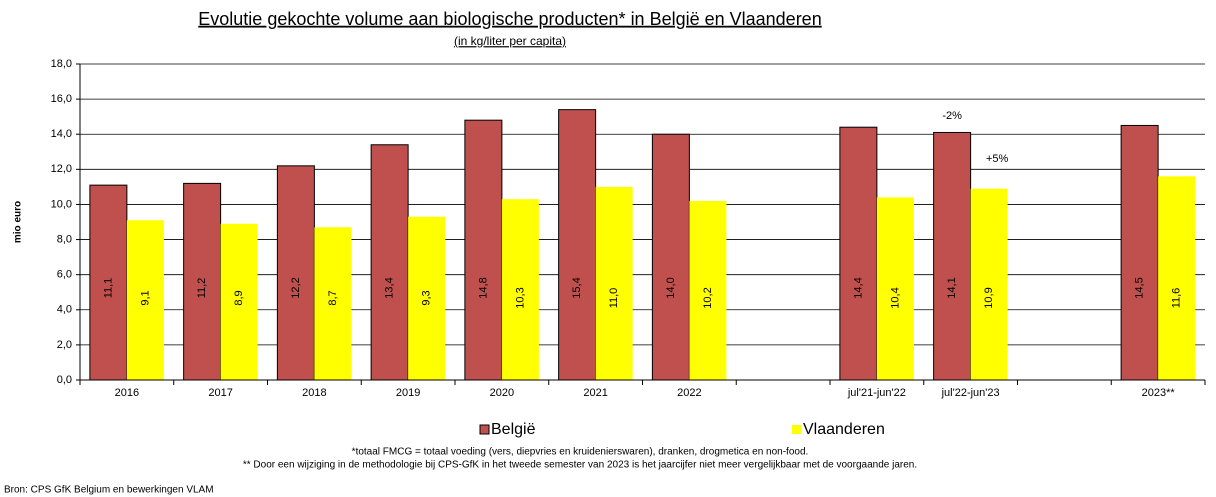 The width and height of the screenshot is (1216, 497). Describe the element at coordinates (61, 134) in the screenshot. I see `y-tick-label: 14,0` at that location.